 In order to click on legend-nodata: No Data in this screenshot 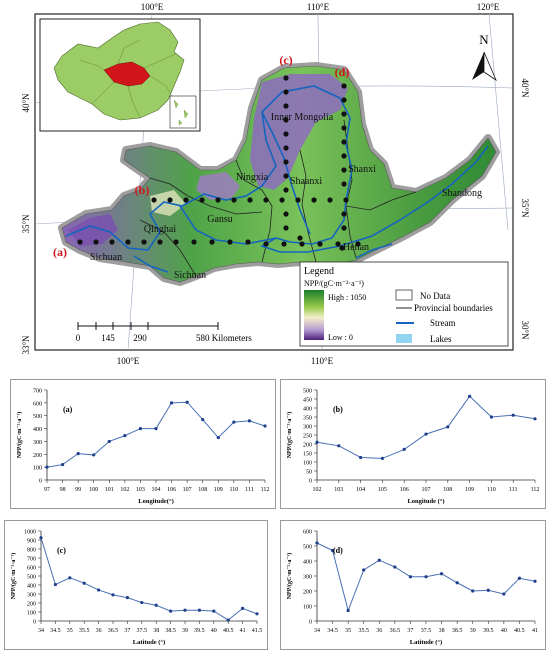, I will do `click(435, 296)`.